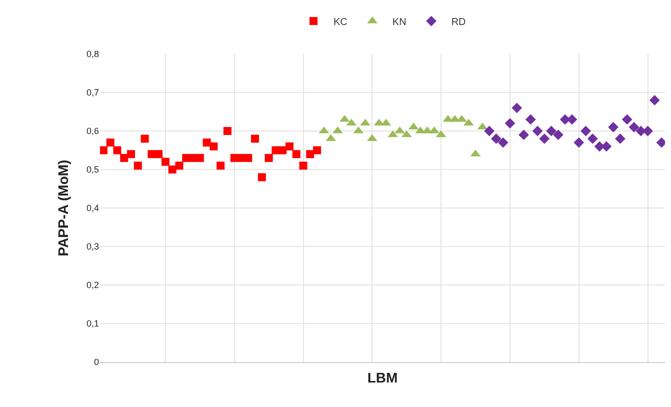  I want to click on y-tick-label: 0,3, so click(92, 247).